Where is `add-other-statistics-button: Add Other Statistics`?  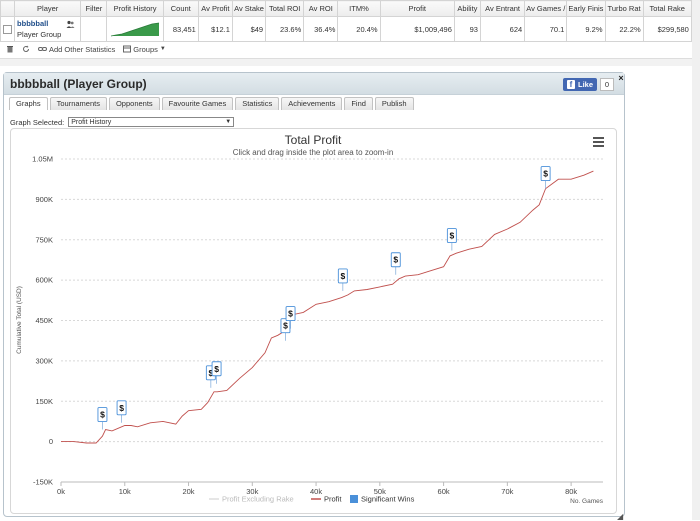 add-other-statistics-button: Add Other Statistics is located at coordinates (76, 49).